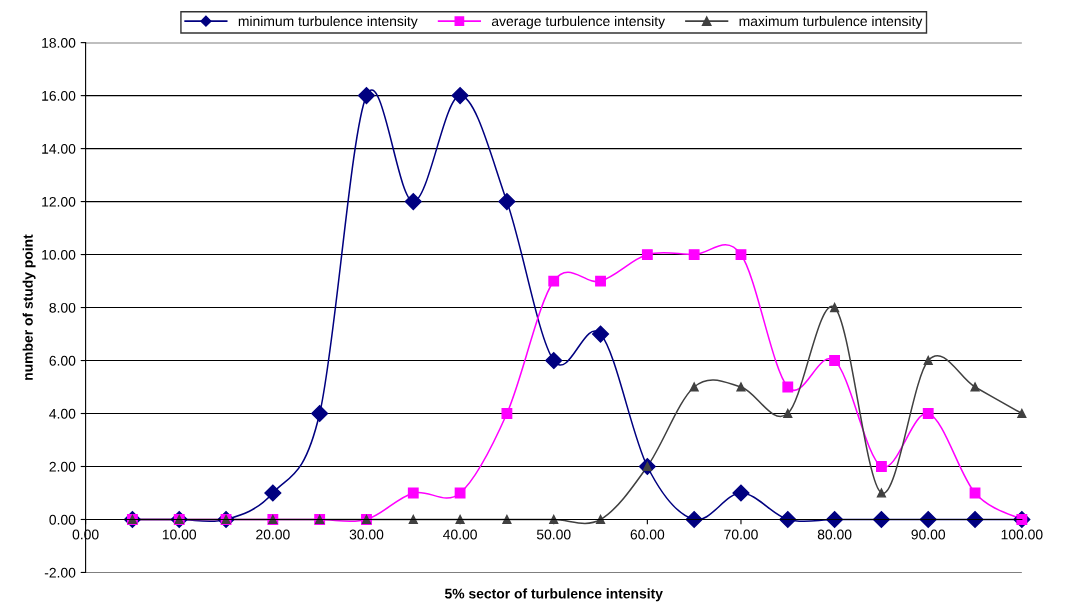 The width and height of the screenshot is (1070, 609). I want to click on y-tick-label: 14.00, so click(59, 148).